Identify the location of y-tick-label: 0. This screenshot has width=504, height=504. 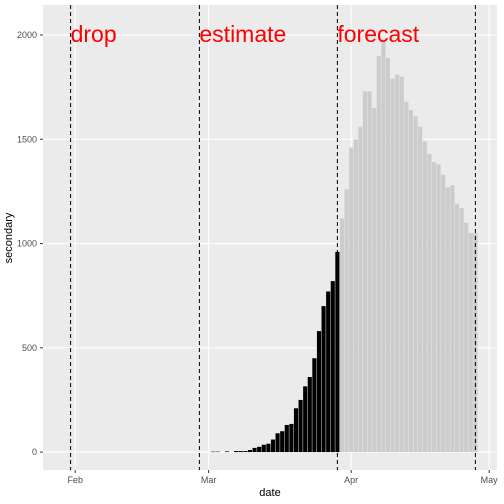
(34, 452).